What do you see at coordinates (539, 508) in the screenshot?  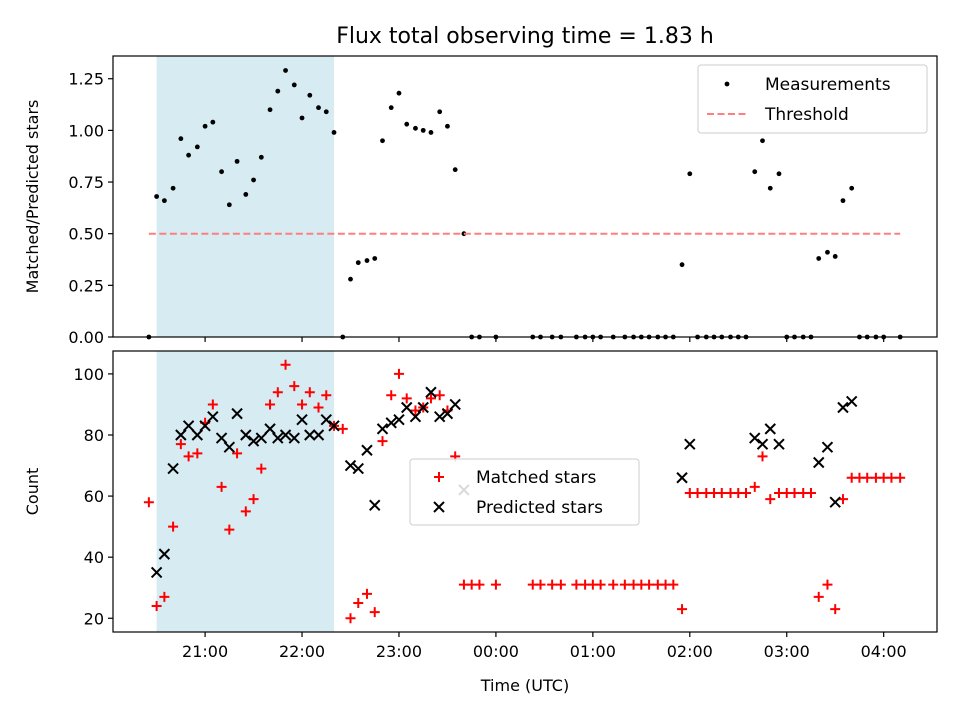 I see `legend-label-predicted: Predicted stars` at bounding box center [539, 508].